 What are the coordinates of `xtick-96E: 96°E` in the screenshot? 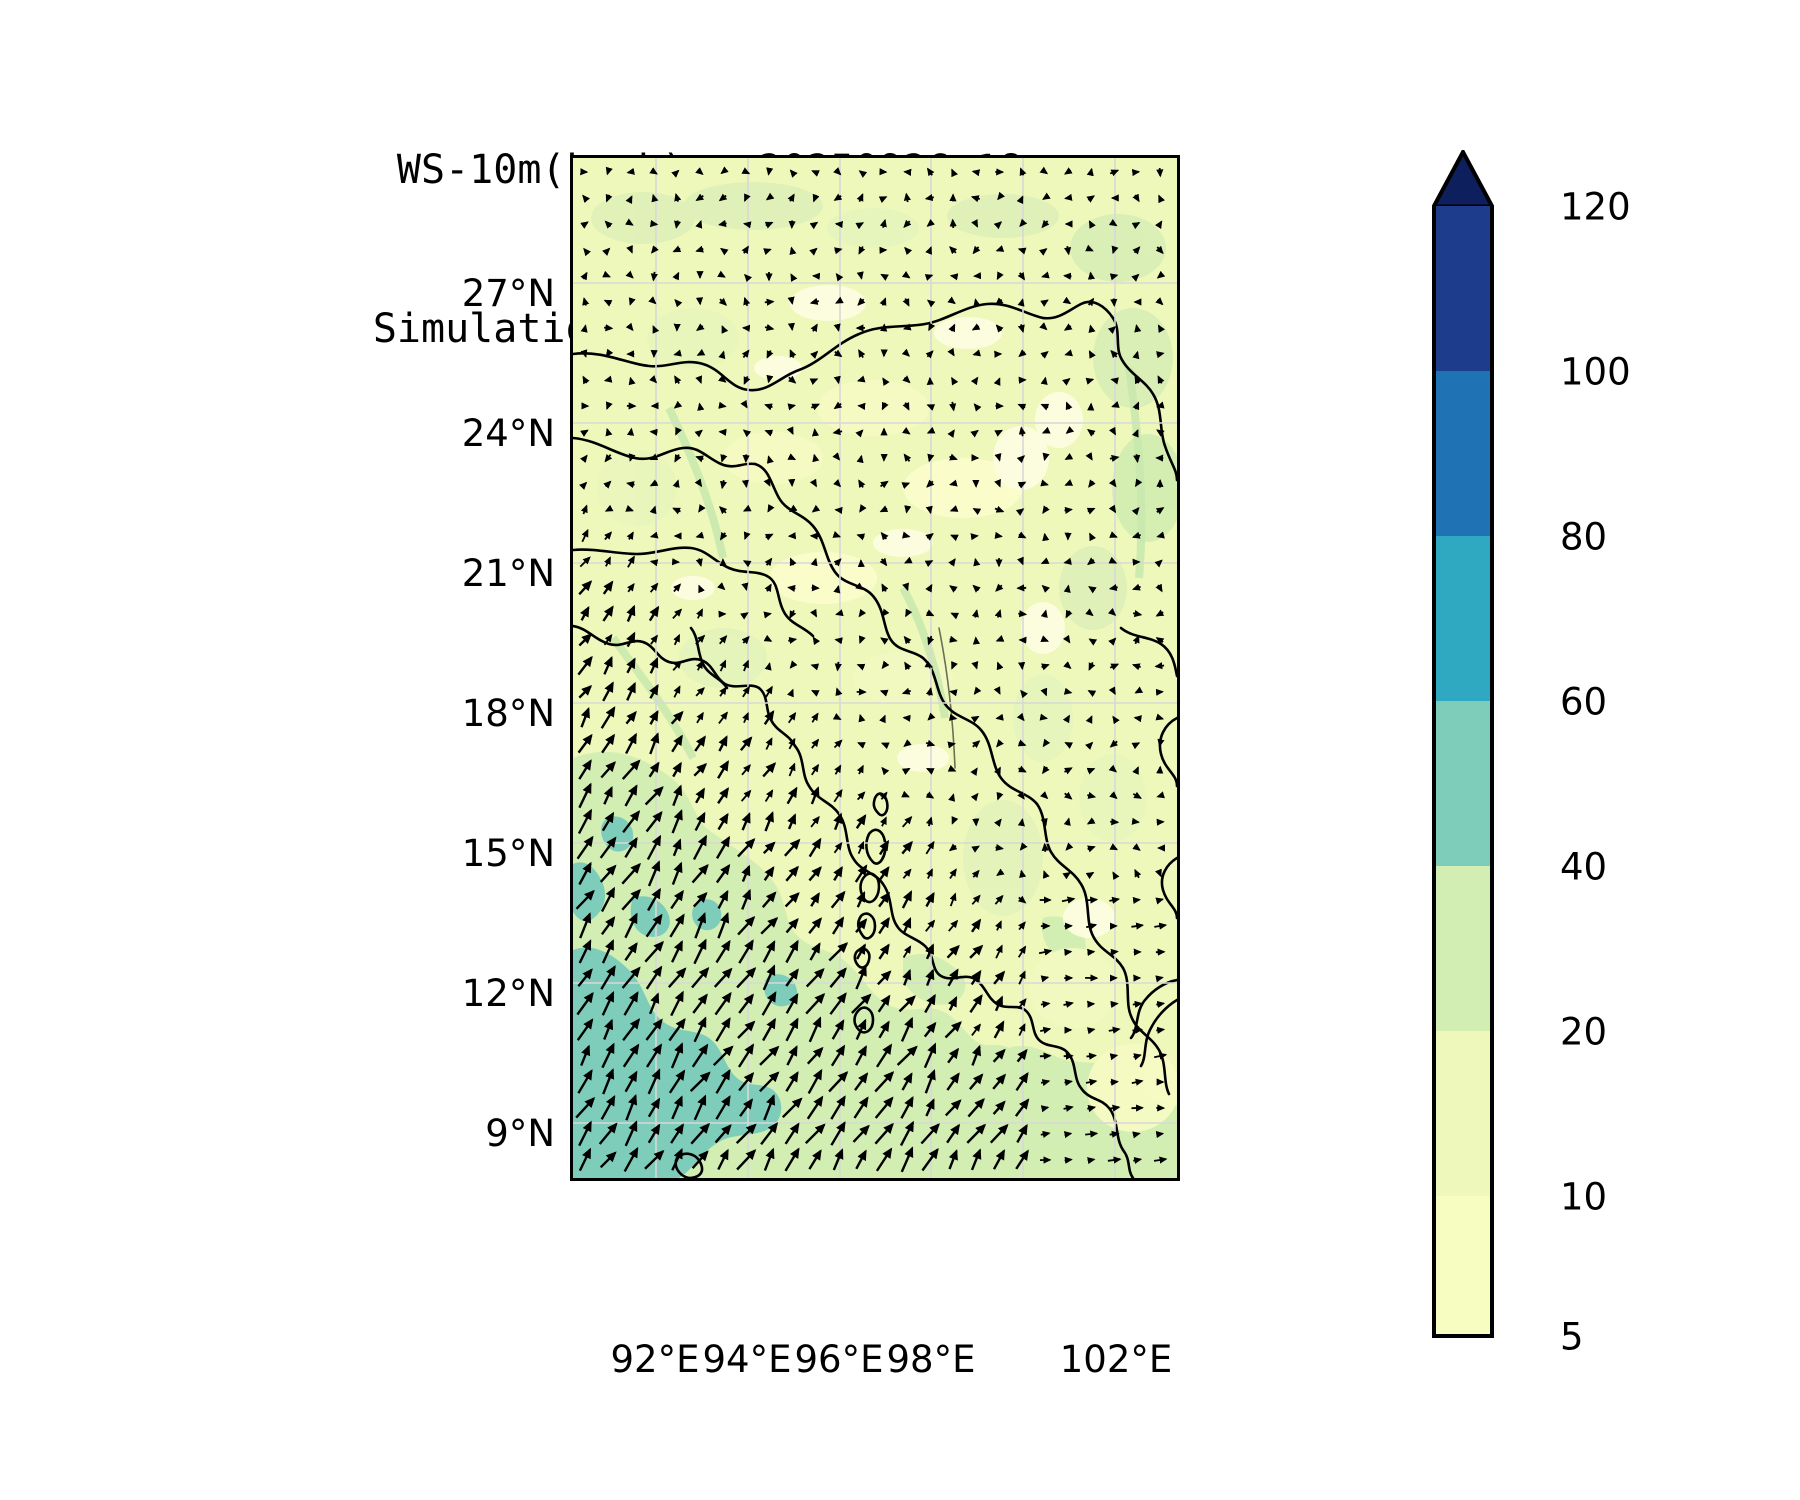 It's located at (839, 1359).